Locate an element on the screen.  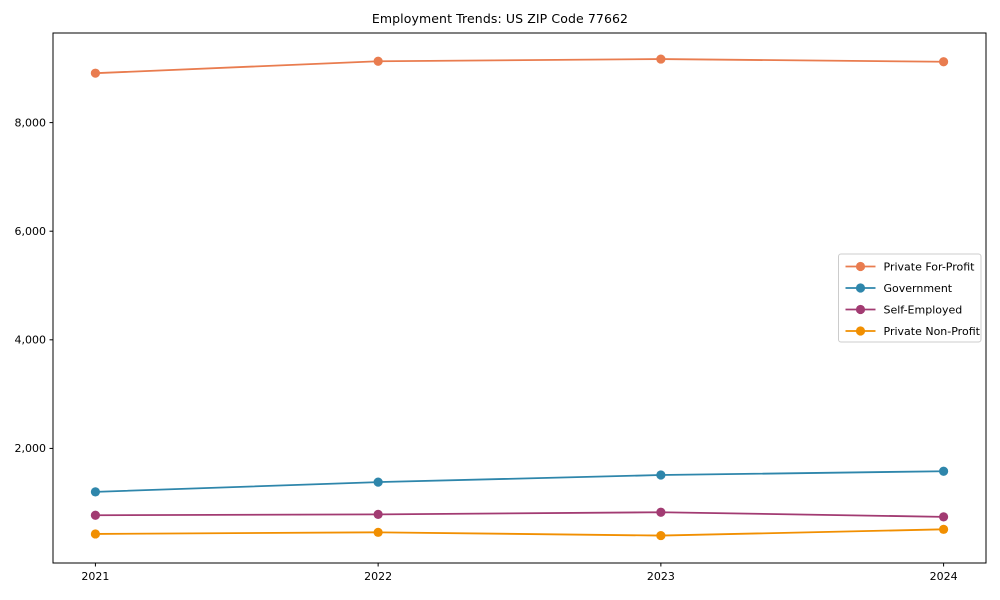
legend-frame is located at coordinates (910, 298).